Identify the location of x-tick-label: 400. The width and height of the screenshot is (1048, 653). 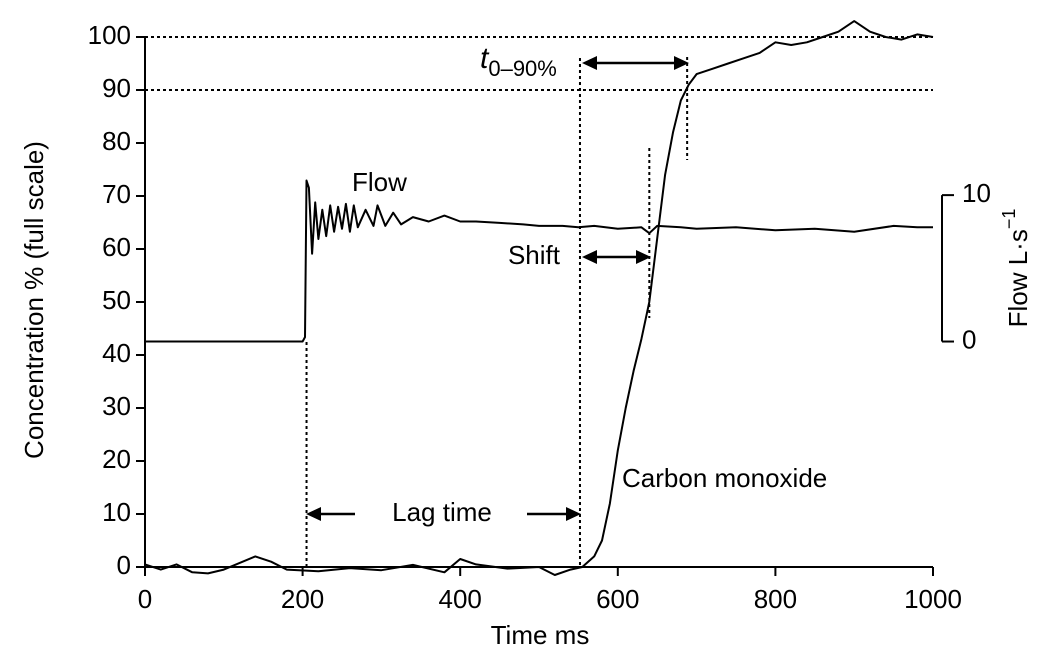
(460, 599).